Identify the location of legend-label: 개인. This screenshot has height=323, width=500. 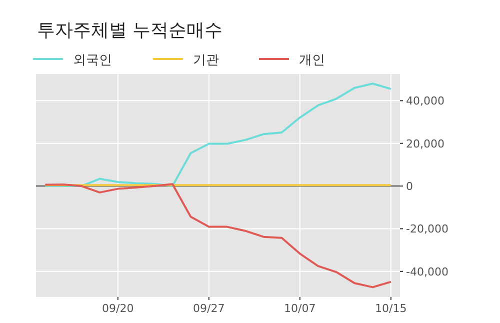
(312, 60).